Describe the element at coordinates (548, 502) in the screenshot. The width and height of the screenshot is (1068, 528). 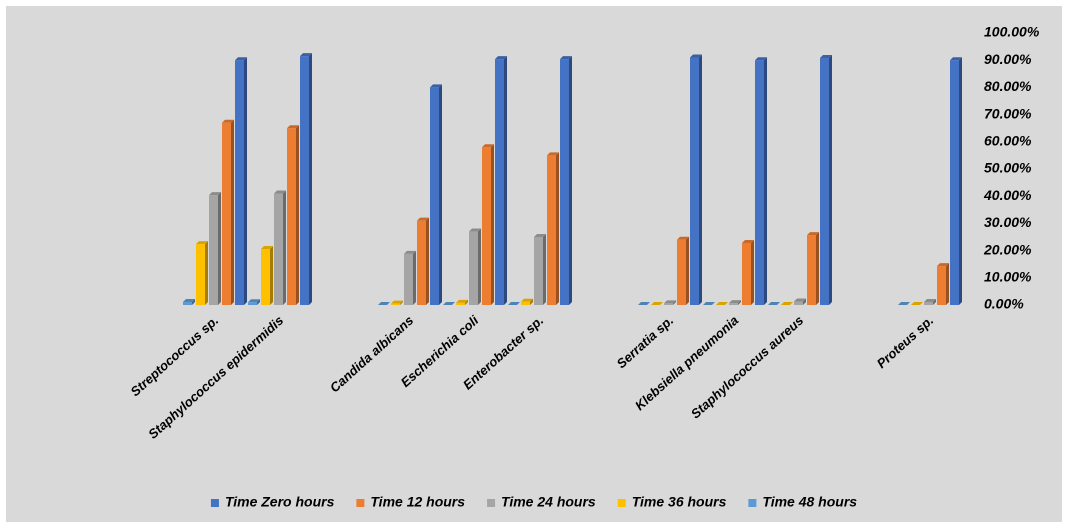
I see `legend-label: Time 24 hours` at that location.